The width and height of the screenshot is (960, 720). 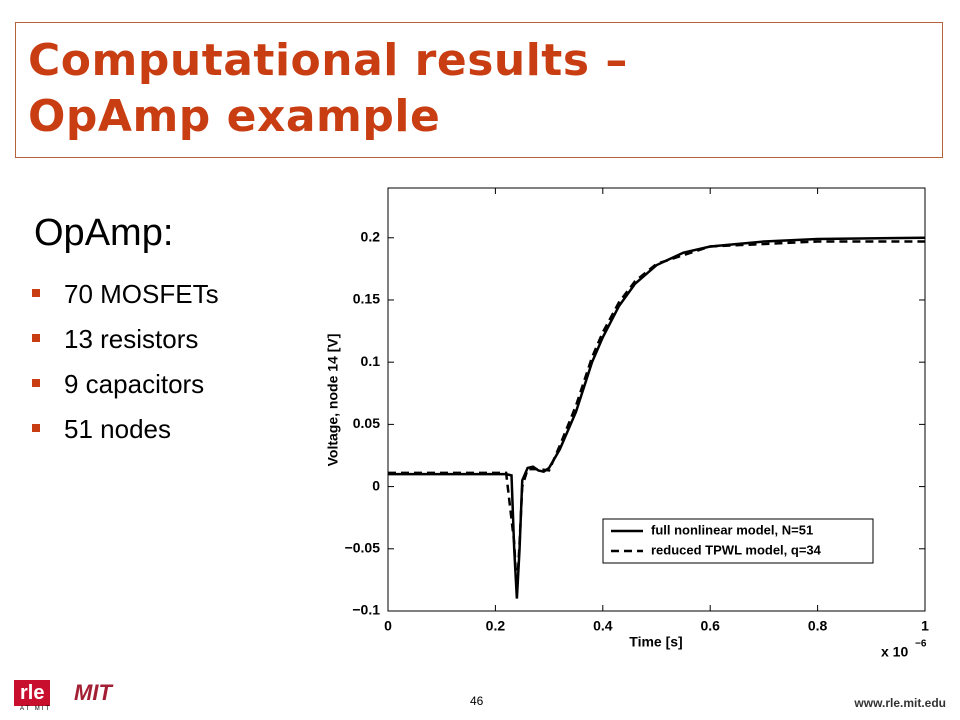 I want to click on legend-box, so click(x=738, y=541).